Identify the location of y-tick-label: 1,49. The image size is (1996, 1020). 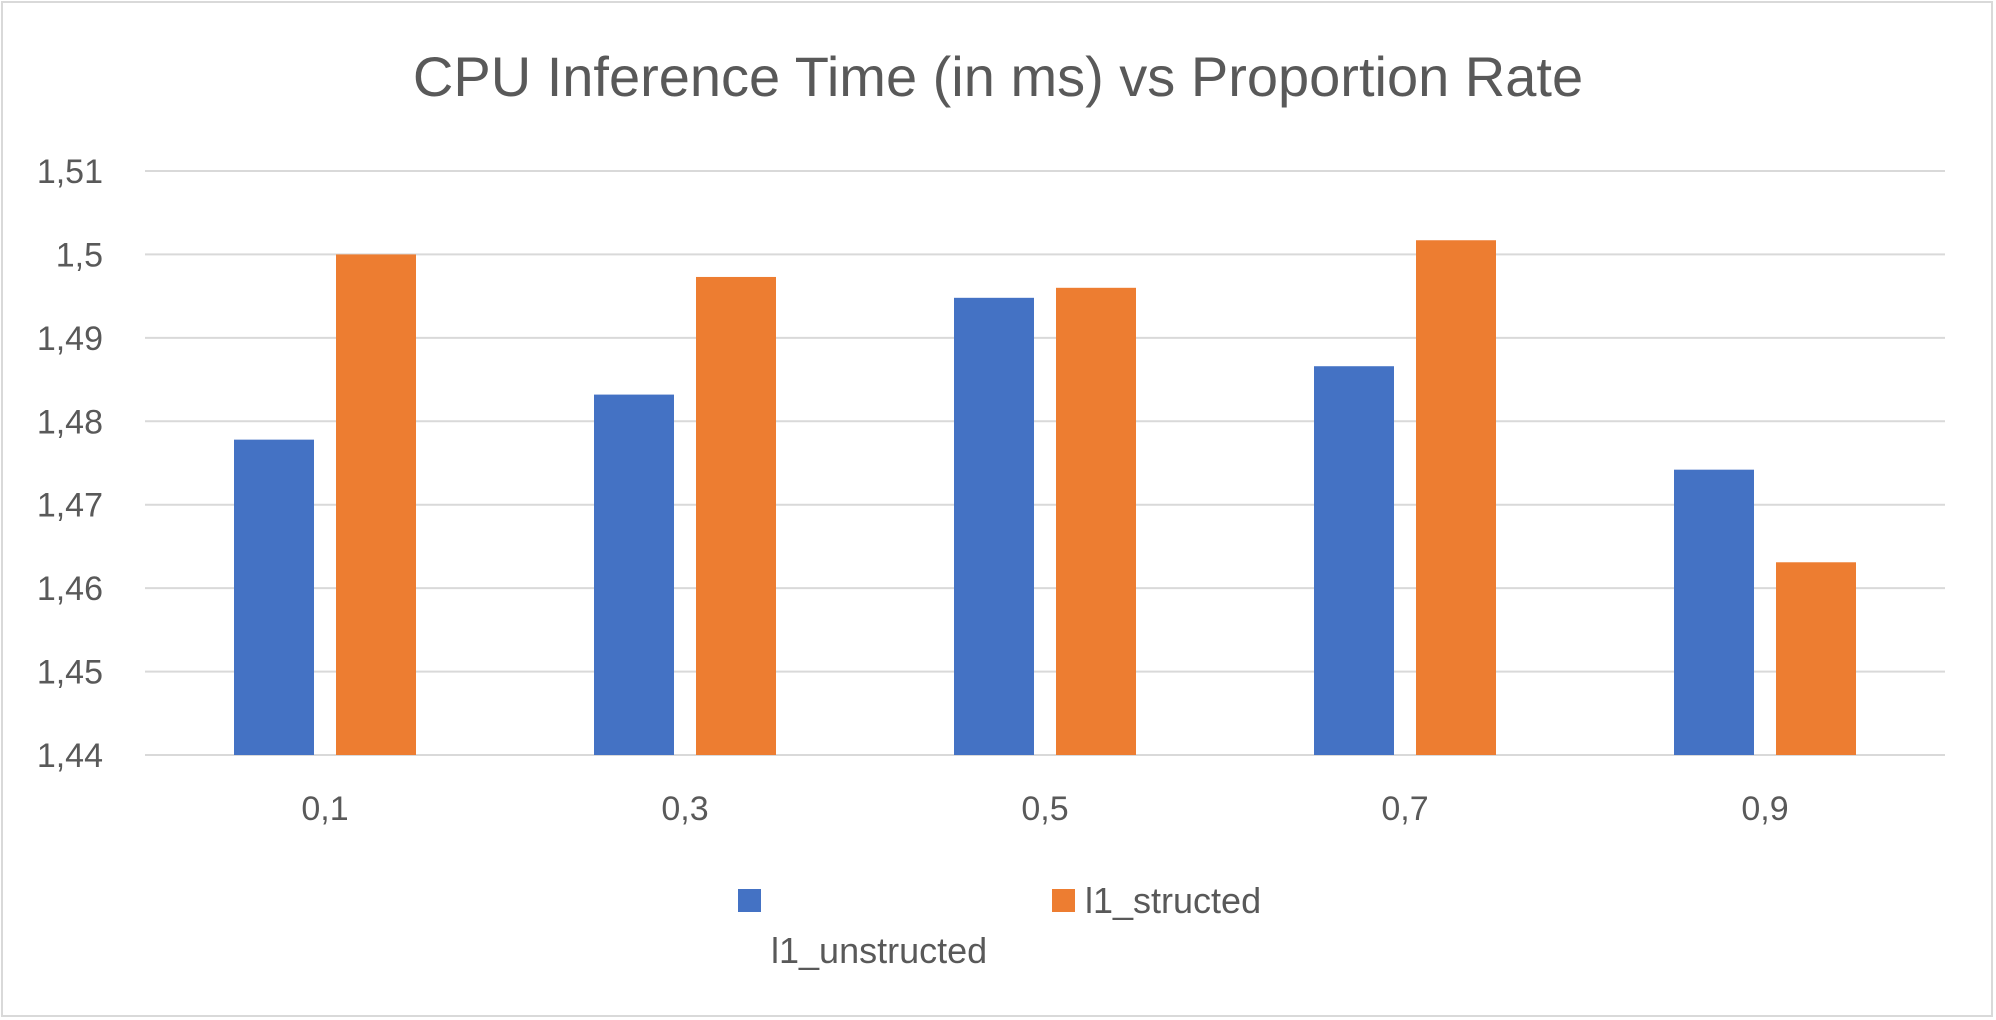
(70, 339).